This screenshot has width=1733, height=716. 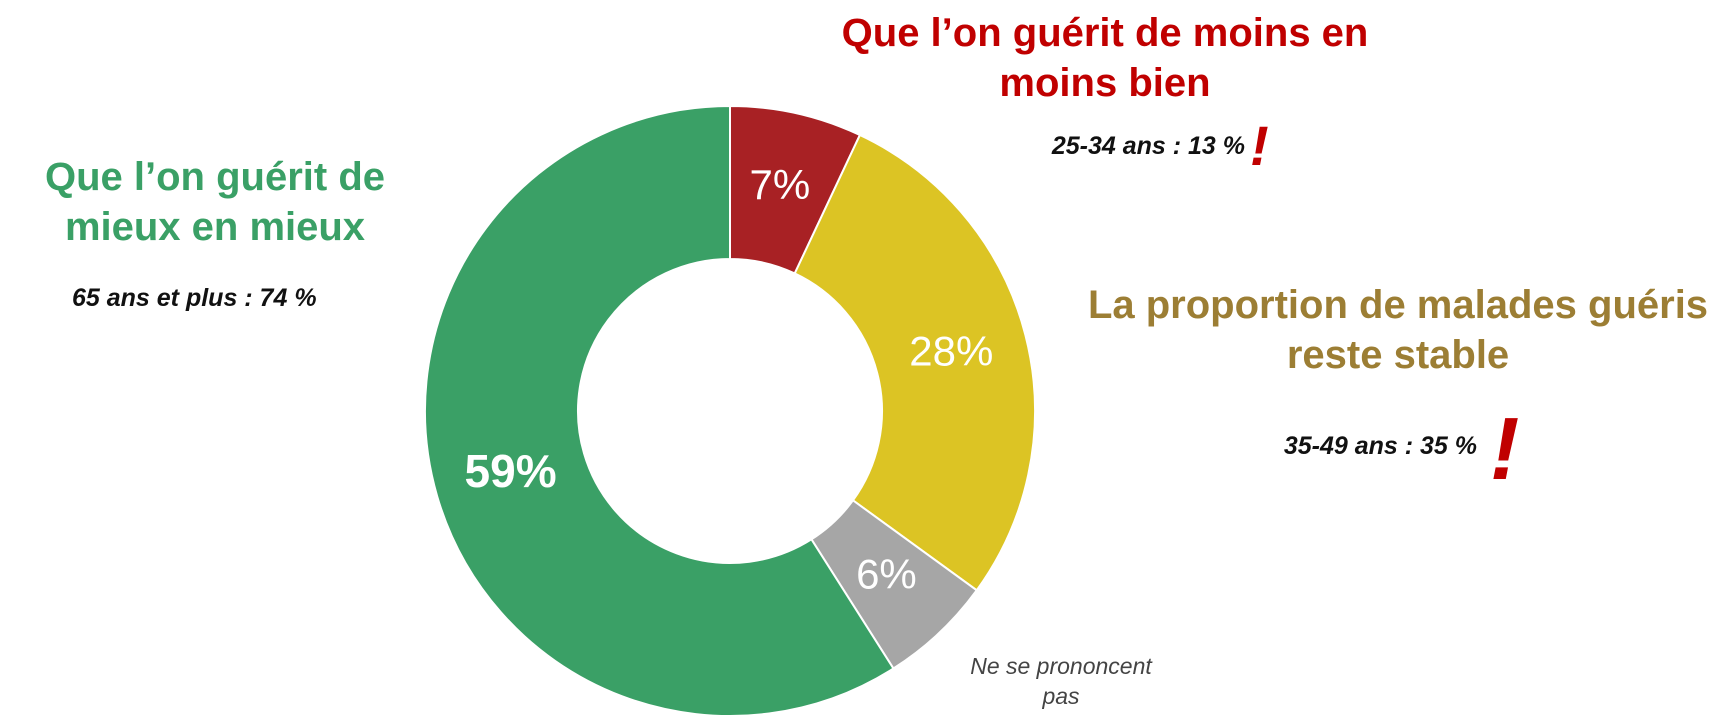 What do you see at coordinates (951, 350) in the screenshot?
I see `value-label: 28%` at bounding box center [951, 350].